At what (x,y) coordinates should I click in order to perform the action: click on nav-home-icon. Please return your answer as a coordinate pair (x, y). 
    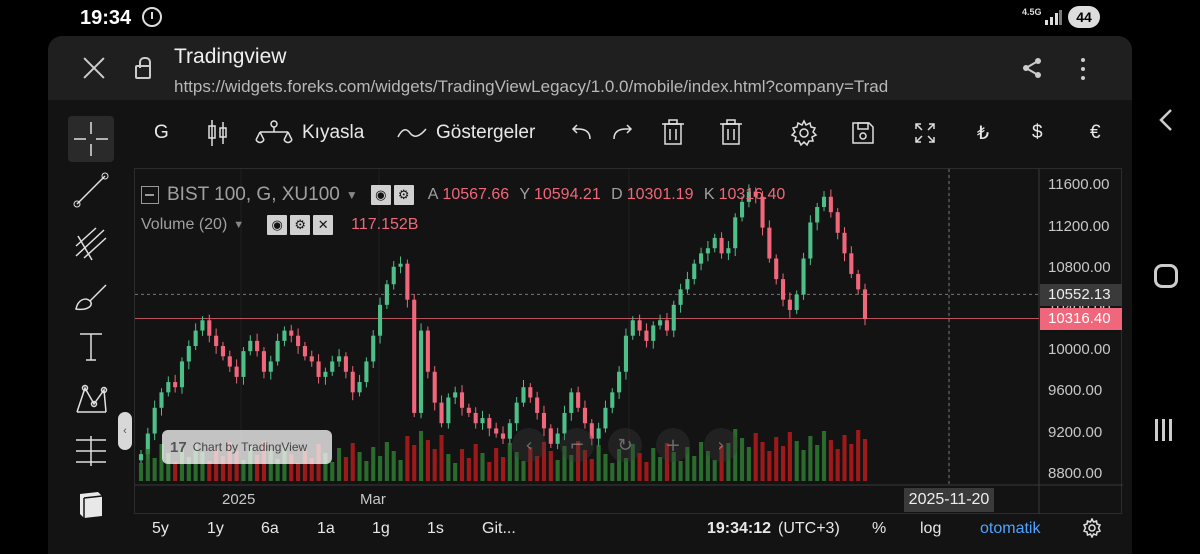
    Looking at the image, I should click on (1166, 276).